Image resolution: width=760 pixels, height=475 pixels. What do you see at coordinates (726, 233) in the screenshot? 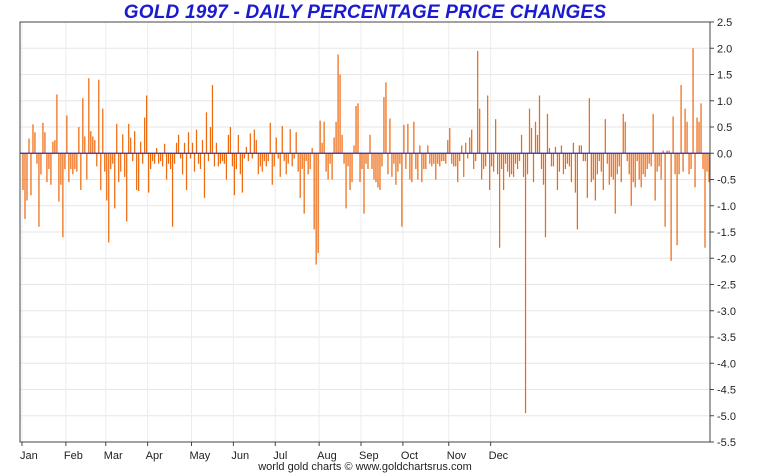
I see `y-tick-label: -1.5` at bounding box center [726, 233].